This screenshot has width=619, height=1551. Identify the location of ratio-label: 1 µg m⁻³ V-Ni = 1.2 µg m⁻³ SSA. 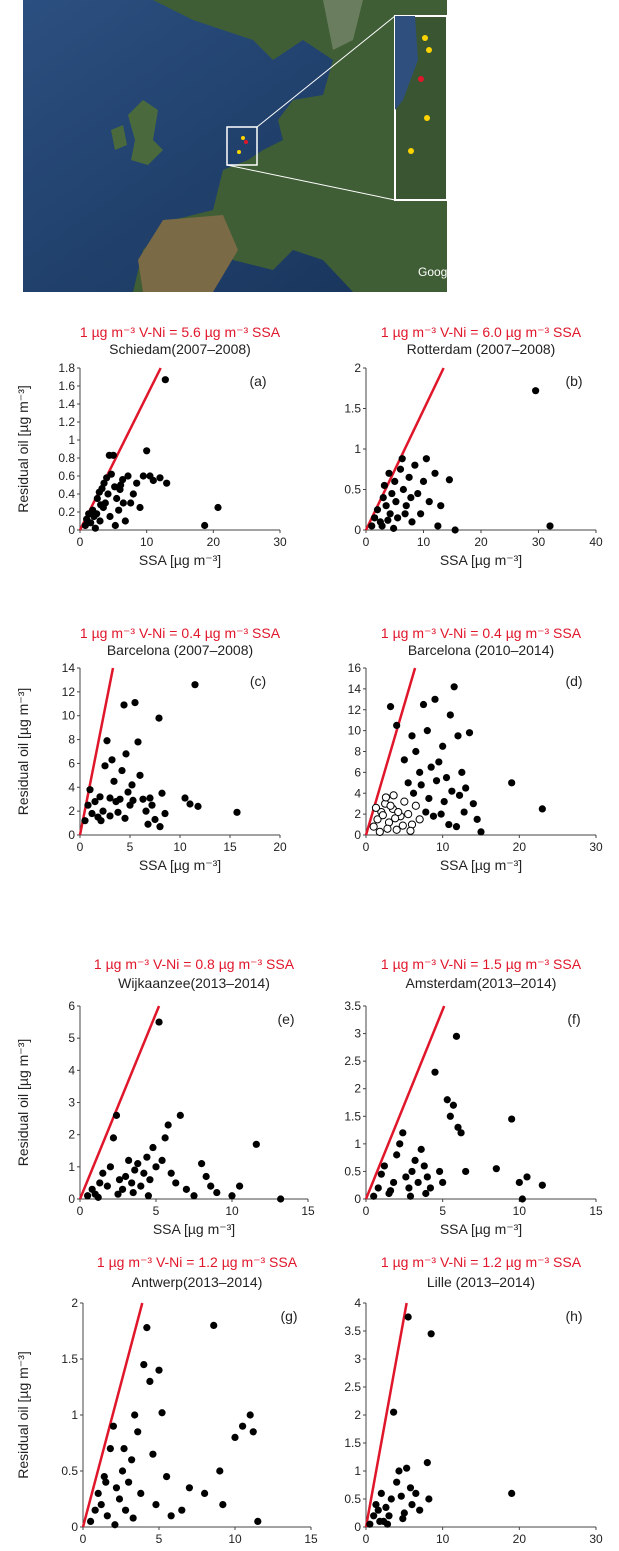
(197, 1262).